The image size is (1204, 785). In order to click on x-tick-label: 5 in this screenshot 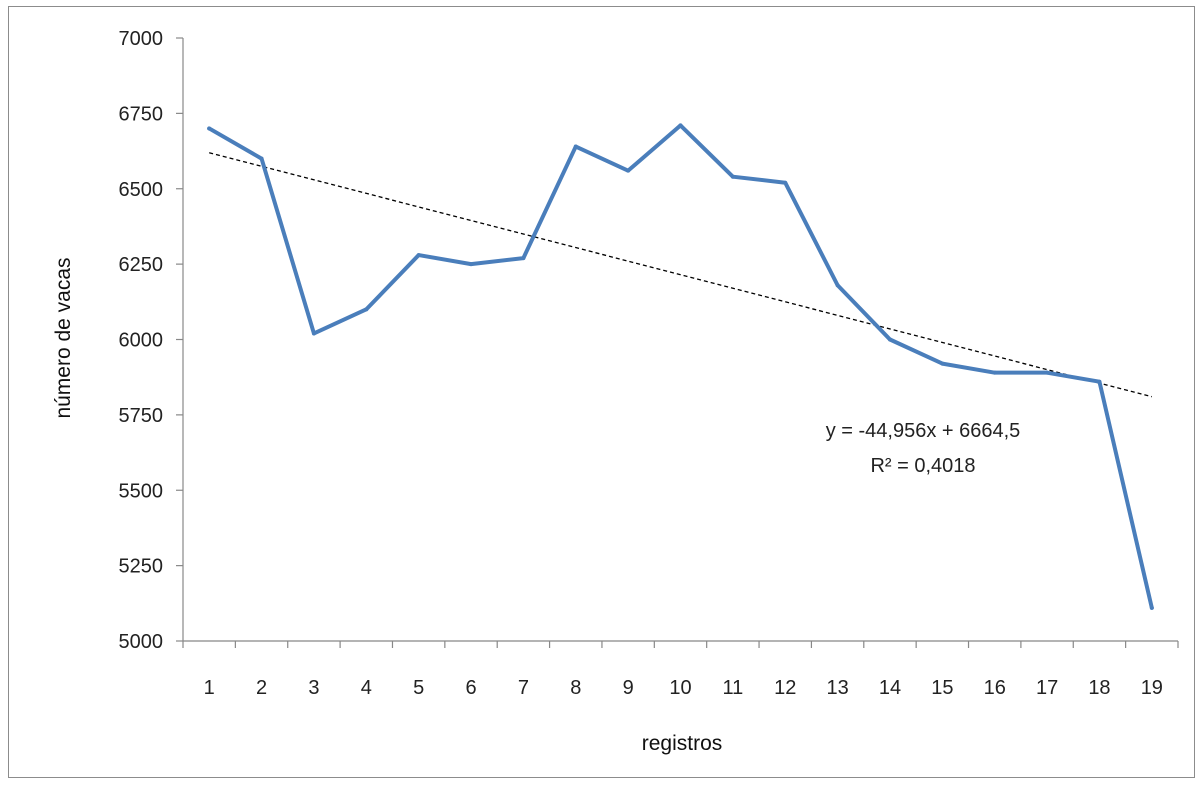, I will do `click(418, 688)`.